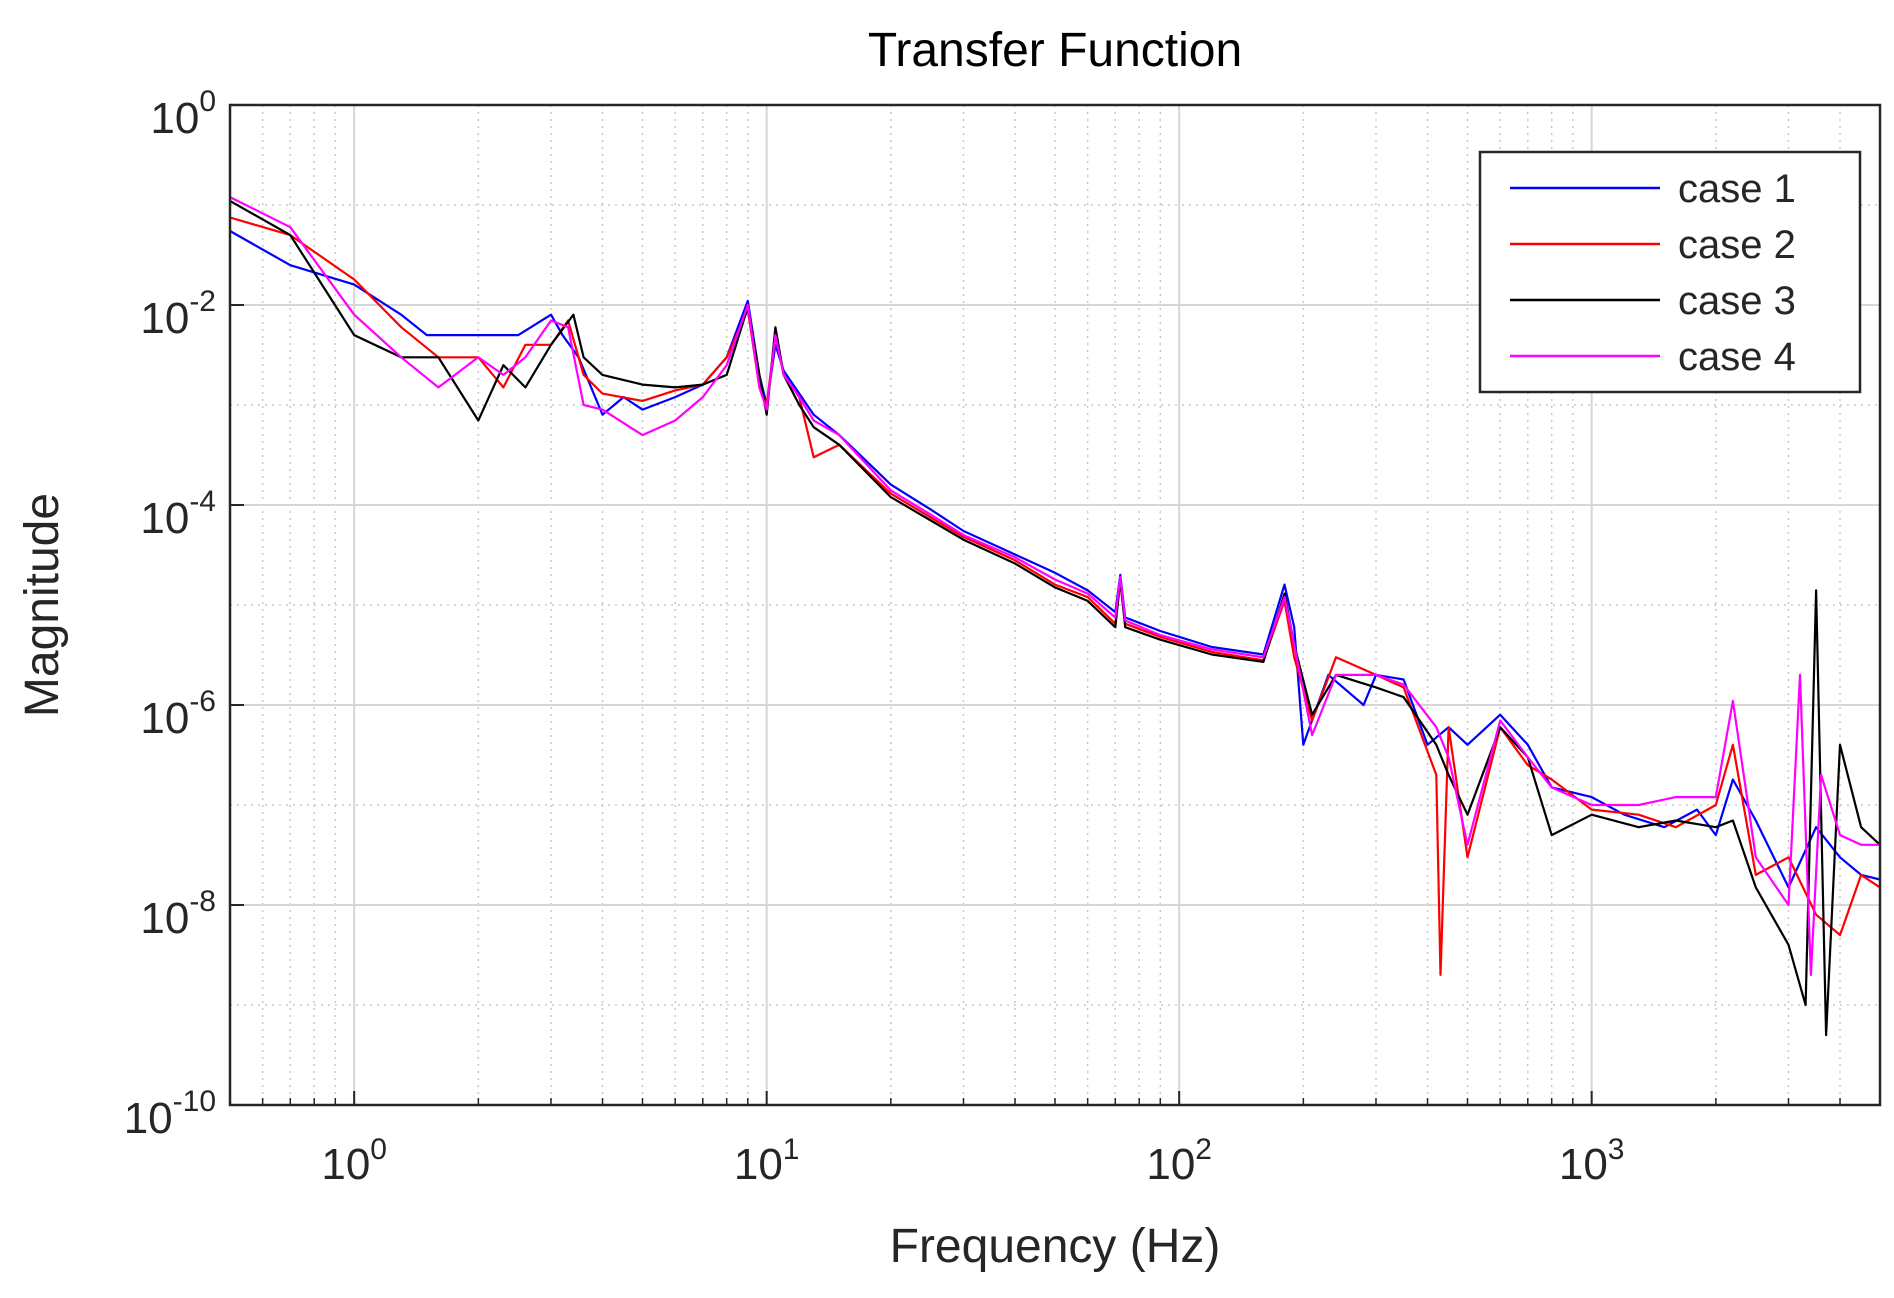  Describe the element at coordinates (1179, 1161) in the screenshot. I see `x-tick-label: 10²` at that location.